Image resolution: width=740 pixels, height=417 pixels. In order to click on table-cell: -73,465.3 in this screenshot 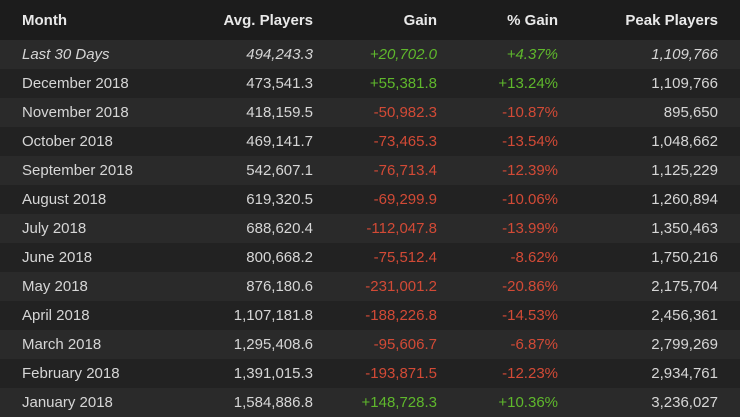, I will do `click(397, 141)`.